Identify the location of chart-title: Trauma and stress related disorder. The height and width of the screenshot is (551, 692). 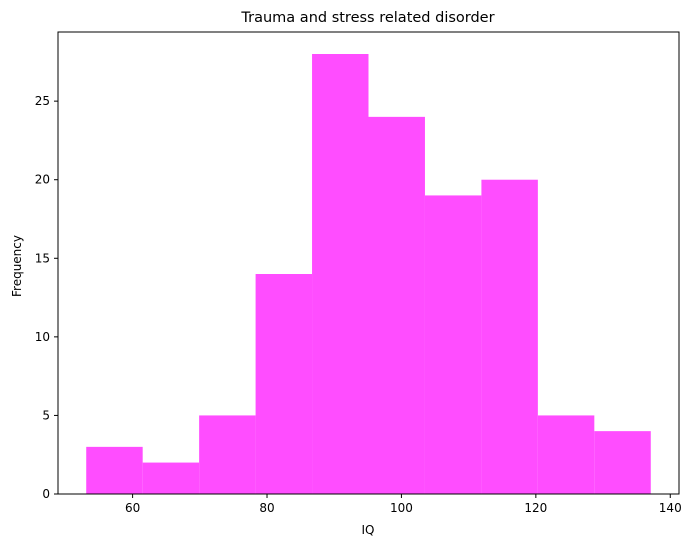
(367, 18).